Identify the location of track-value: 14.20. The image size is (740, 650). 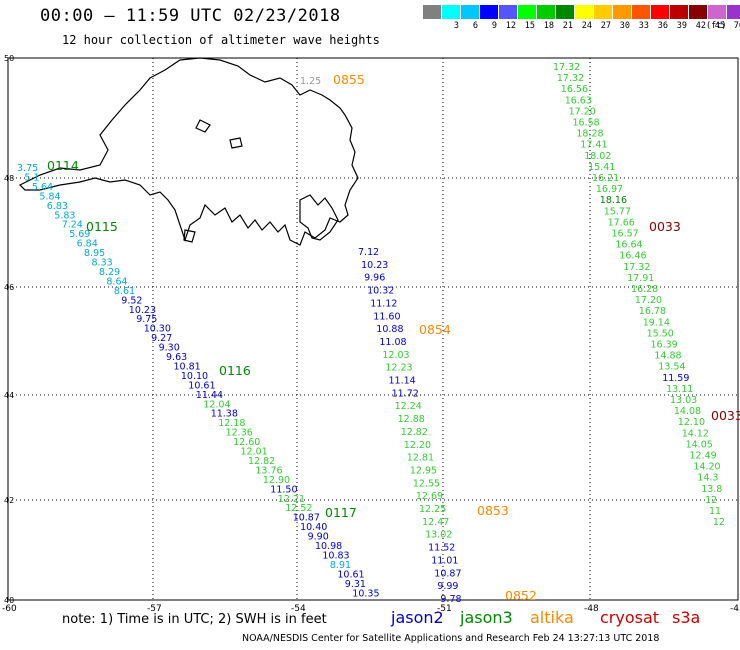
(706, 467).